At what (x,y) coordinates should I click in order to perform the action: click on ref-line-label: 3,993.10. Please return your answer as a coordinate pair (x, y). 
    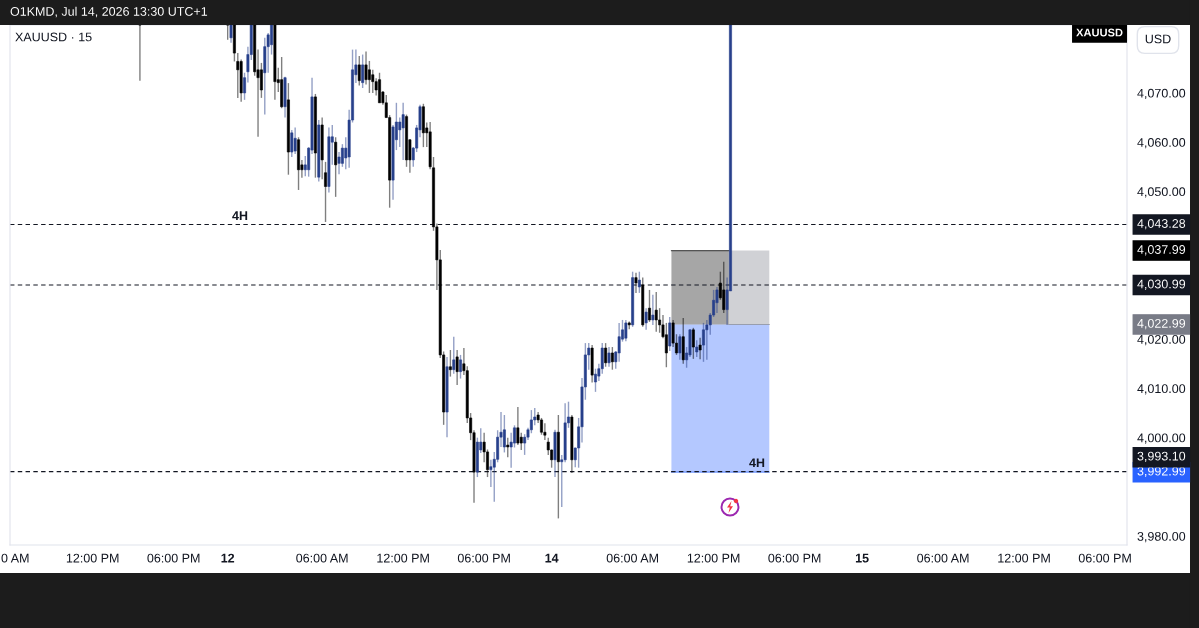
    Looking at the image, I should click on (1161, 456).